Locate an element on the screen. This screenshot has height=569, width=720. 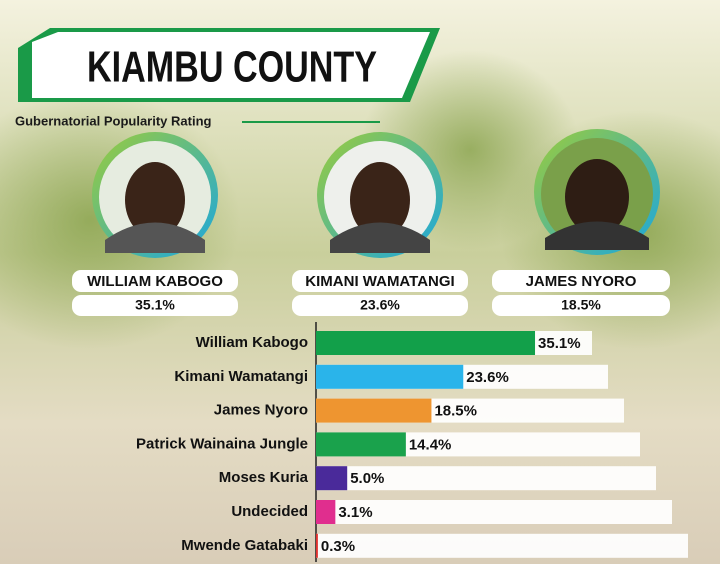
category-label: Moses Kuria is located at coordinates (264, 477).